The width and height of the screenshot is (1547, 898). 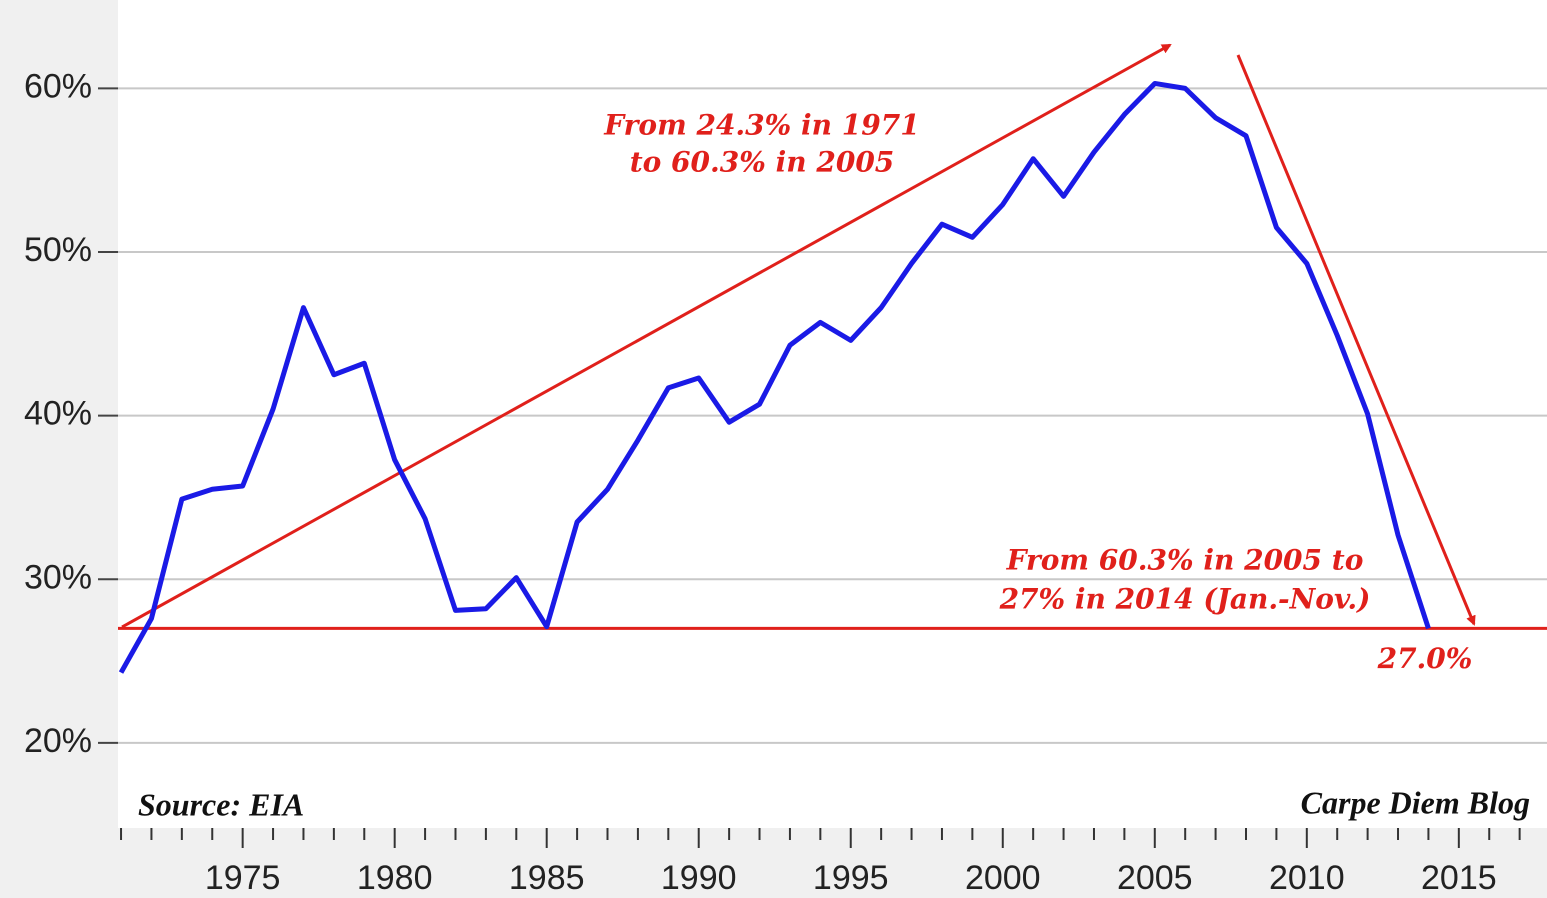 What do you see at coordinates (699, 878) in the screenshot?
I see `x-tick-label: 1990` at bounding box center [699, 878].